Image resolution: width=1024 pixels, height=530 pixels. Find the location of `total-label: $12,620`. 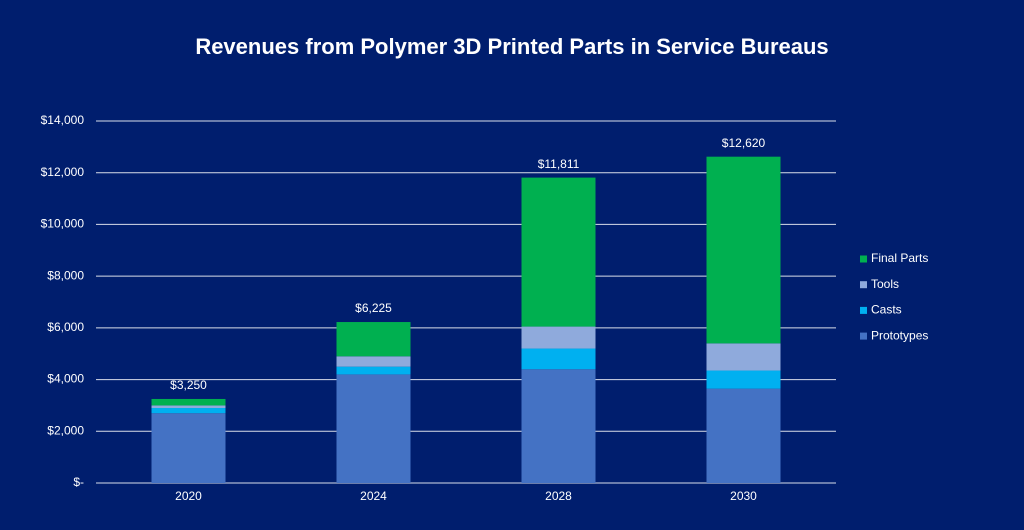

total-label: $12,620 is located at coordinates (744, 143).